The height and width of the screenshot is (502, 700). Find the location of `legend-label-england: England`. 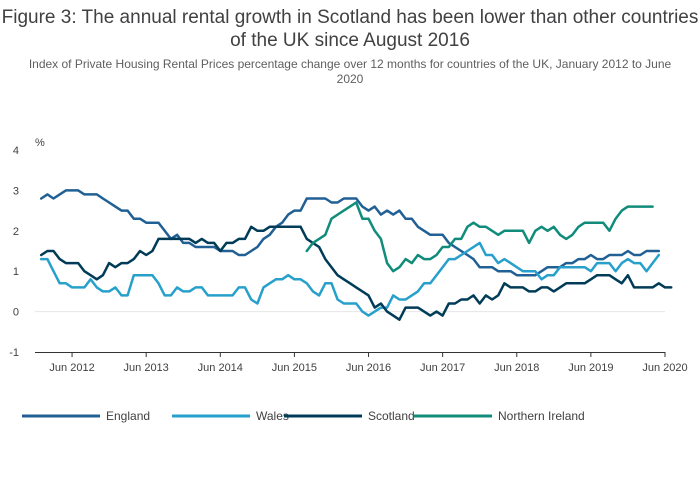

legend-label-england: England is located at coordinates (128, 416).